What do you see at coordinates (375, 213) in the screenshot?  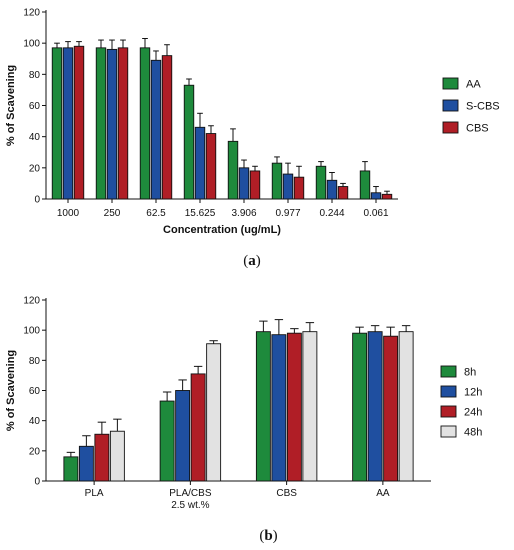 I see `x-tick-label: 0.061` at bounding box center [375, 213].